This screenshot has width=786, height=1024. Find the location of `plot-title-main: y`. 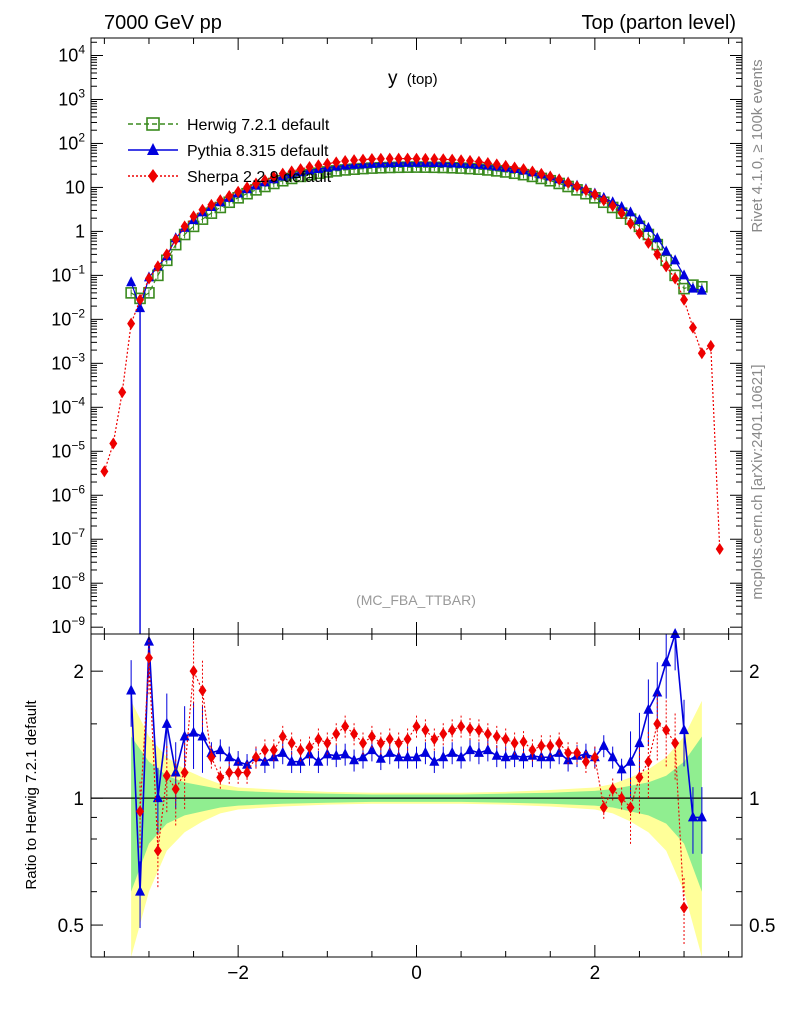

plot-title-main: y is located at coordinates (393, 78).